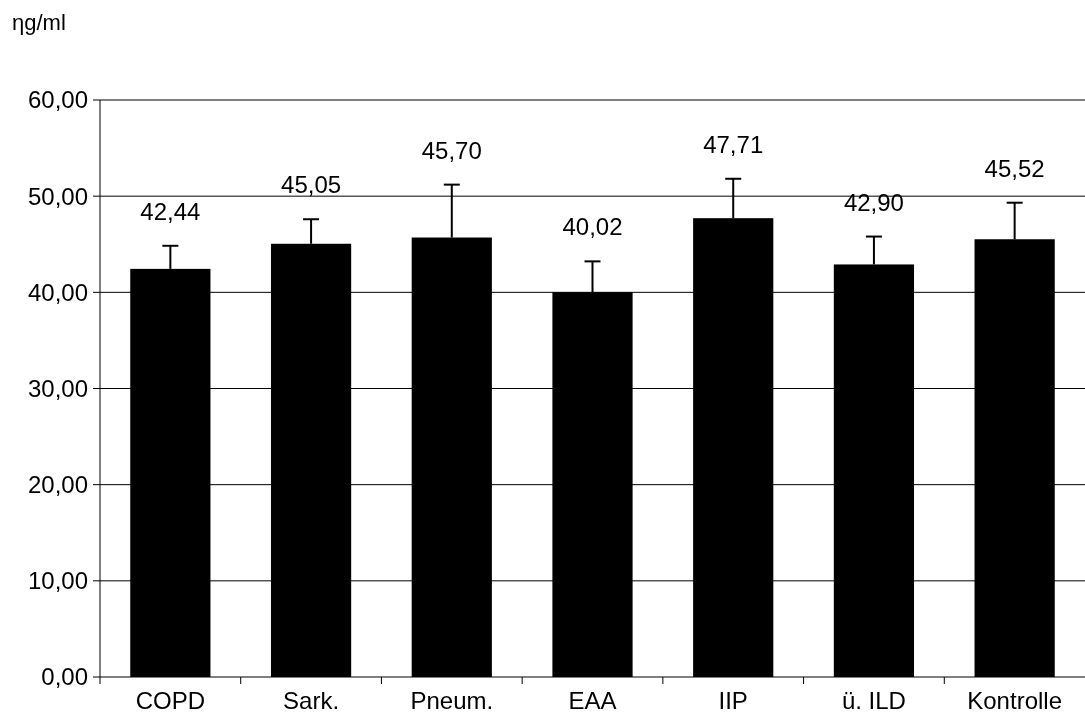 The height and width of the screenshot is (727, 1085). Describe the element at coordinates (733, 144) in the screenshot. I see `data-label: 47,71` at that location.